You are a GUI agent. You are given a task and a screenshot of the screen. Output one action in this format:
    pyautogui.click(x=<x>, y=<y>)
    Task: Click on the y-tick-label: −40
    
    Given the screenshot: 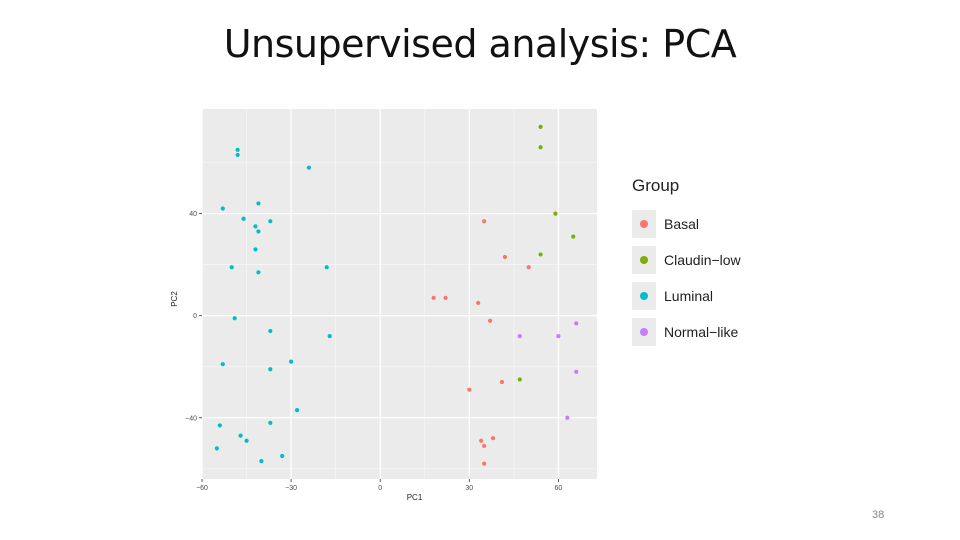 What is the action you would take?
    pyautogui.click(x=191, y=418)
    